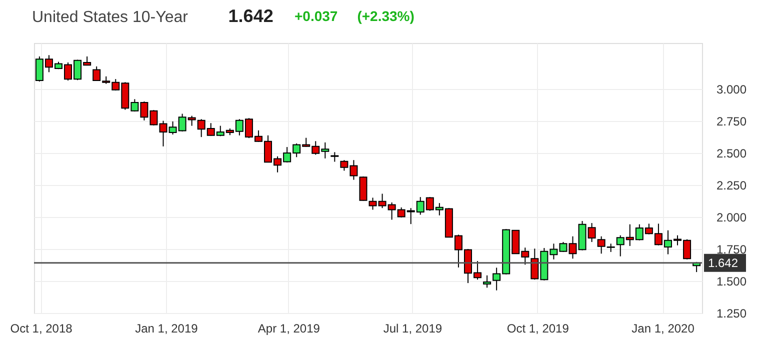  Describe the element at coordinates (251, 16) in the screenshot. I see `text: 1.642` at that location.